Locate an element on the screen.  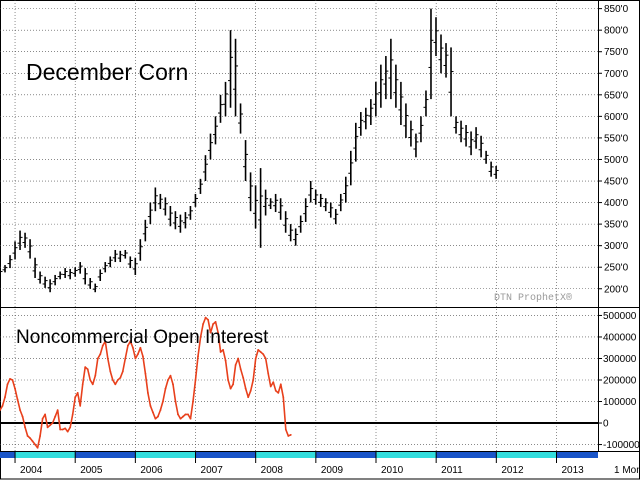
year-label: 2006 is located at coordinates (151, 470).